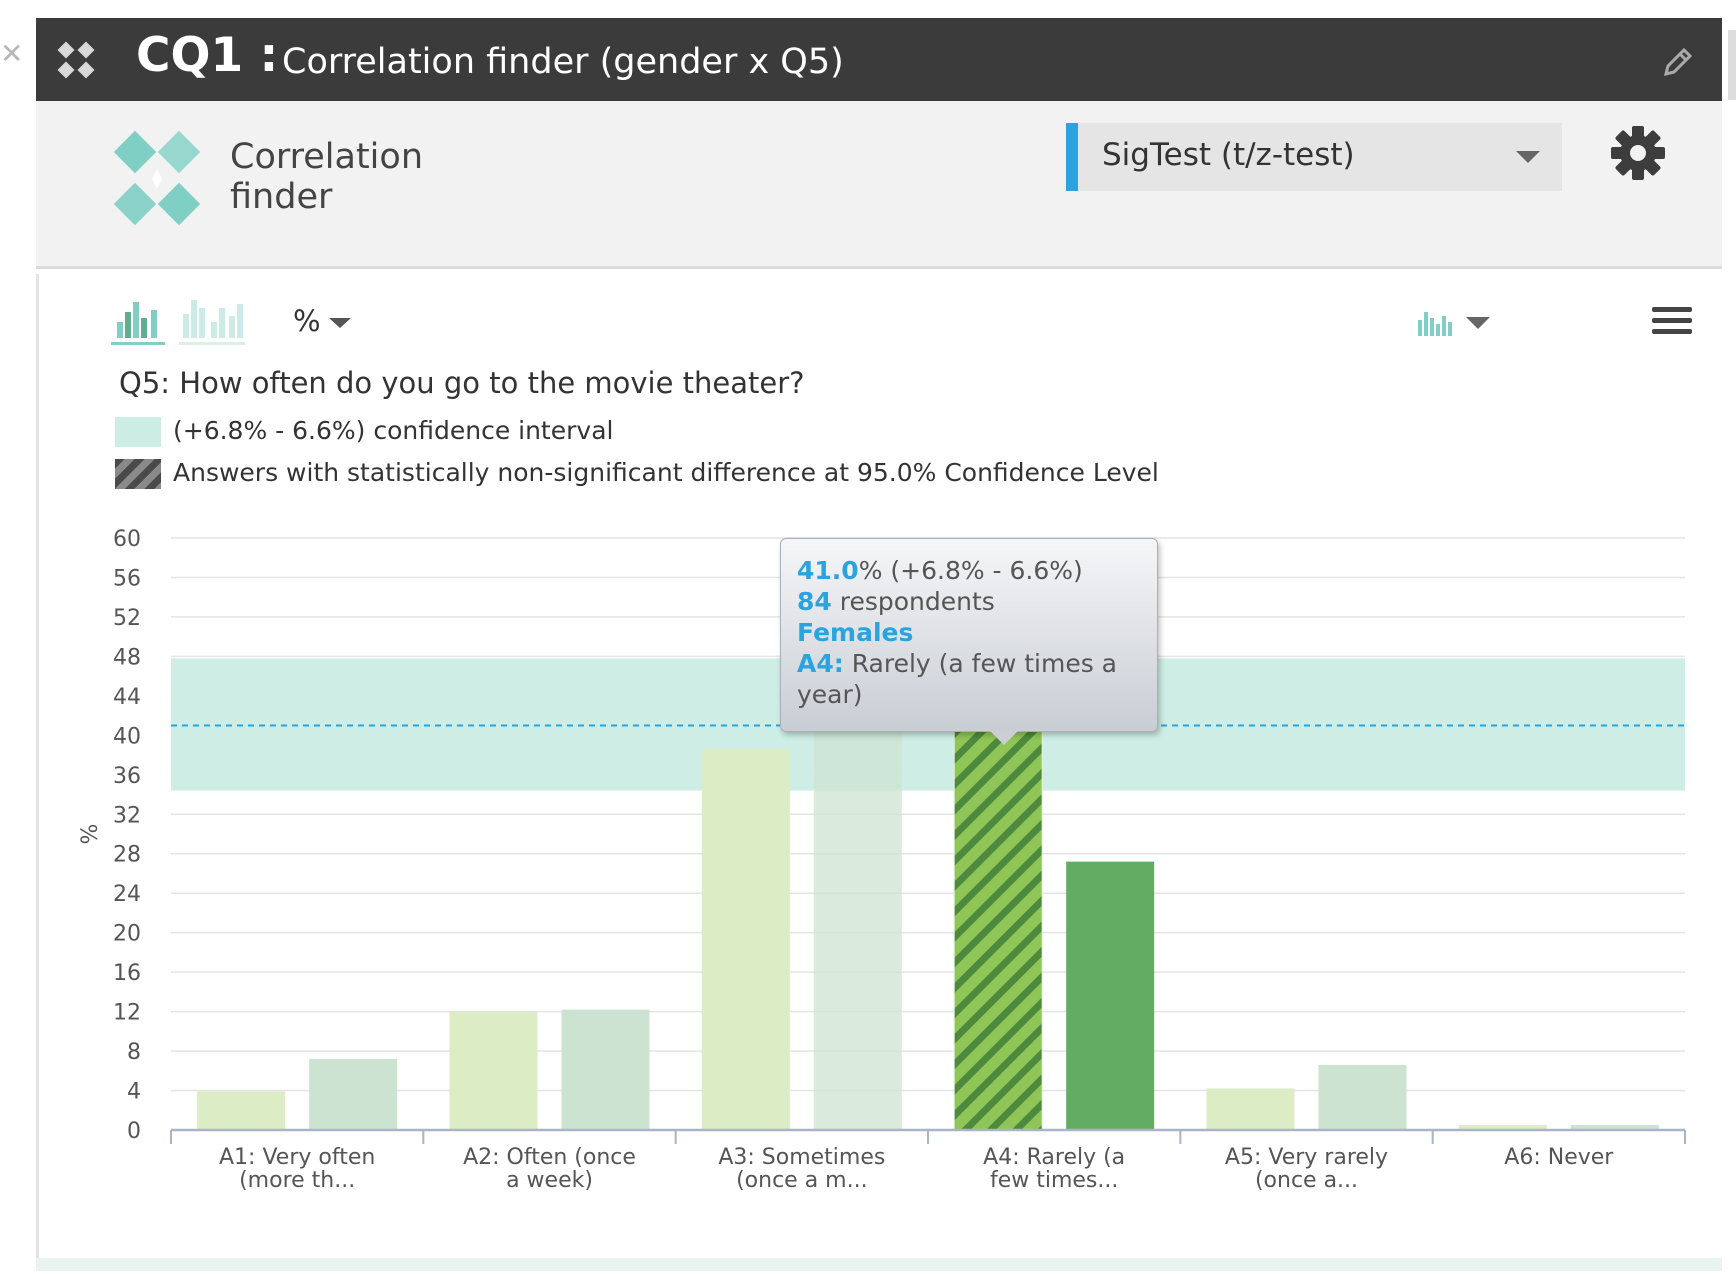  Describe the element at coordinates (138, 474) in the screenshot. I see `legend-swatch-hatched` at that location.